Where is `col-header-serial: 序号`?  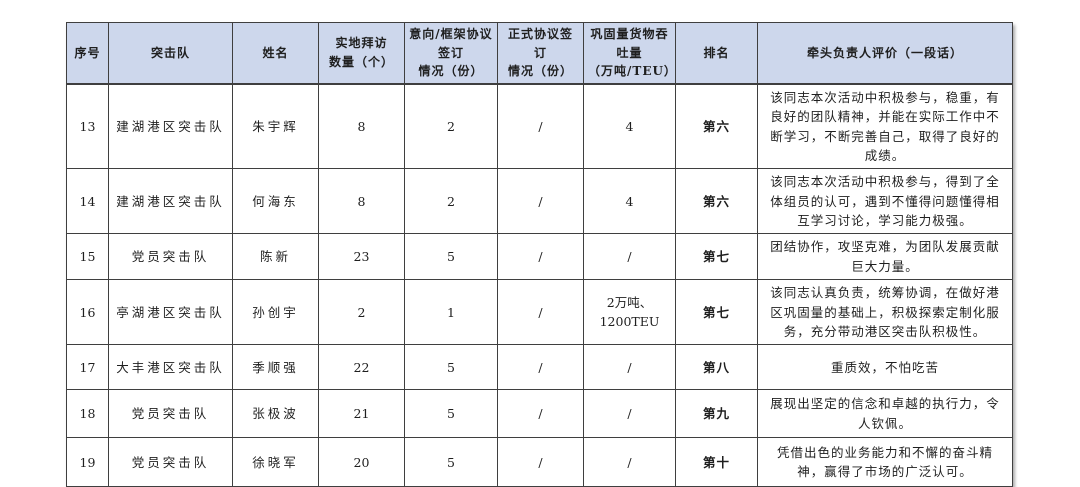
col-header-serial: 序号 is located at coordinates (87, 53).